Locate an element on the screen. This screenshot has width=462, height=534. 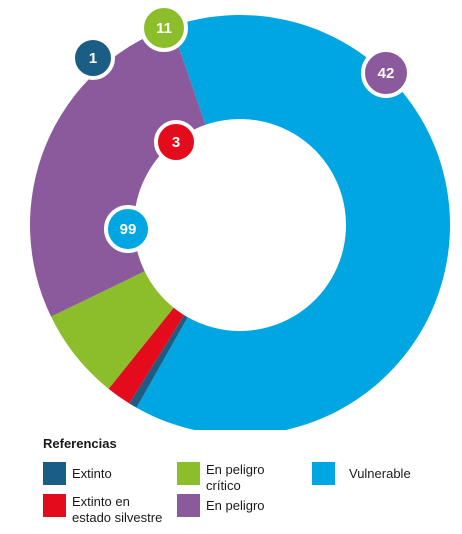
legend-item-extinto: Extinto is located at coordinates (77, 473).